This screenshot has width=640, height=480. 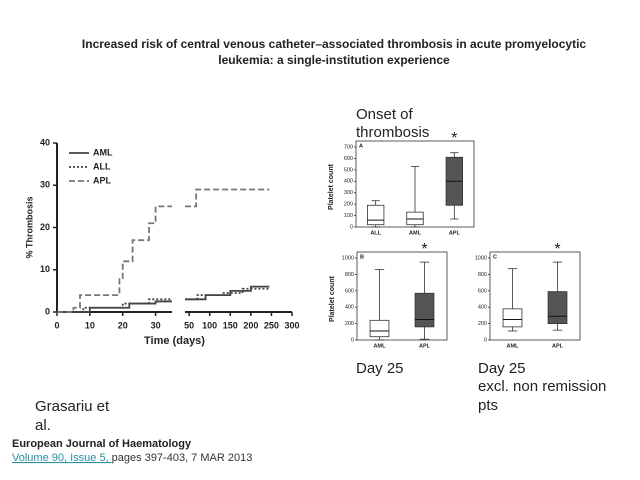 I want to click on panel-label: C, so click(x=495, y=257).